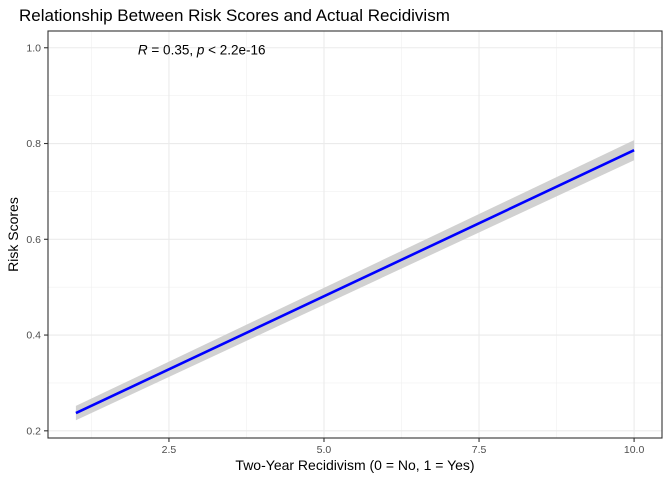 This screenshot has width=672, height=480. What do you see at coordinates (33, 240) in the screenshot?
I see `y-tick-label: 0.6` at bounding box center [33, 240].